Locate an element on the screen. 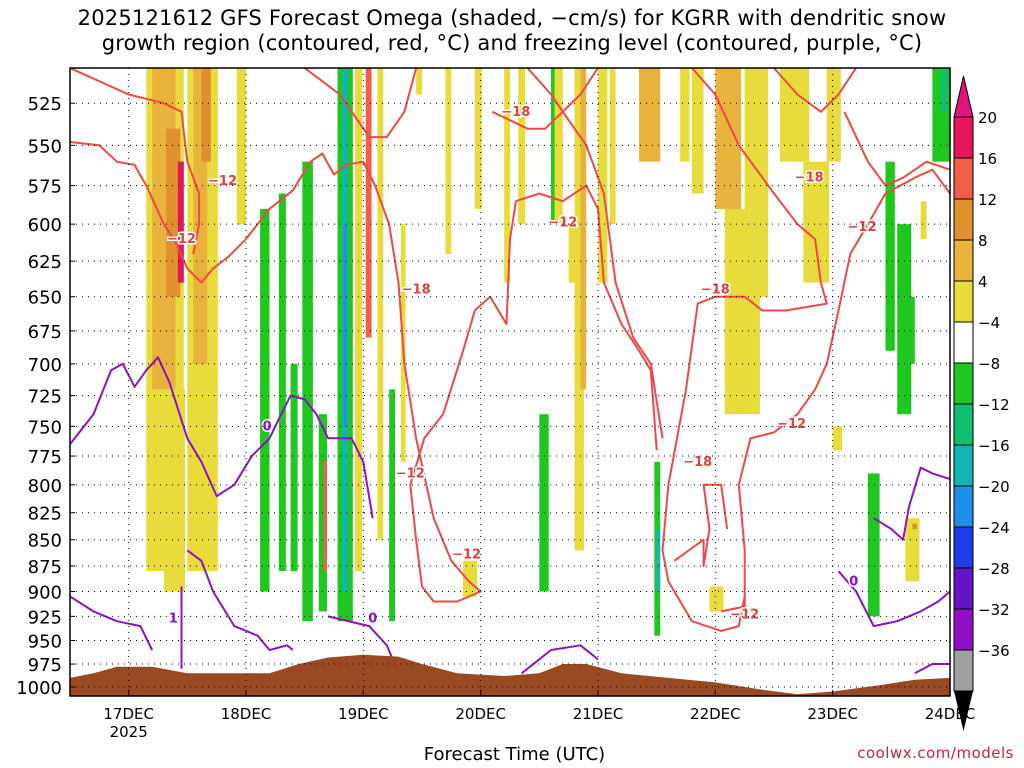 This screenshot has width=1024, height=768. colorbar-label: 4 is located at coordinates (983, 282).